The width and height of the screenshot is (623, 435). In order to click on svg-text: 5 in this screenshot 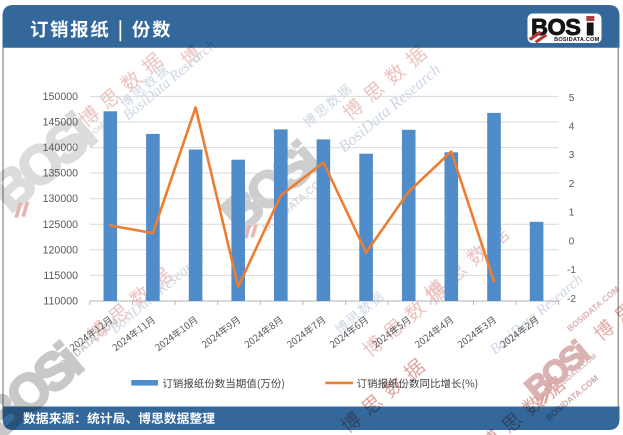, I will do `click(572, 98)`.